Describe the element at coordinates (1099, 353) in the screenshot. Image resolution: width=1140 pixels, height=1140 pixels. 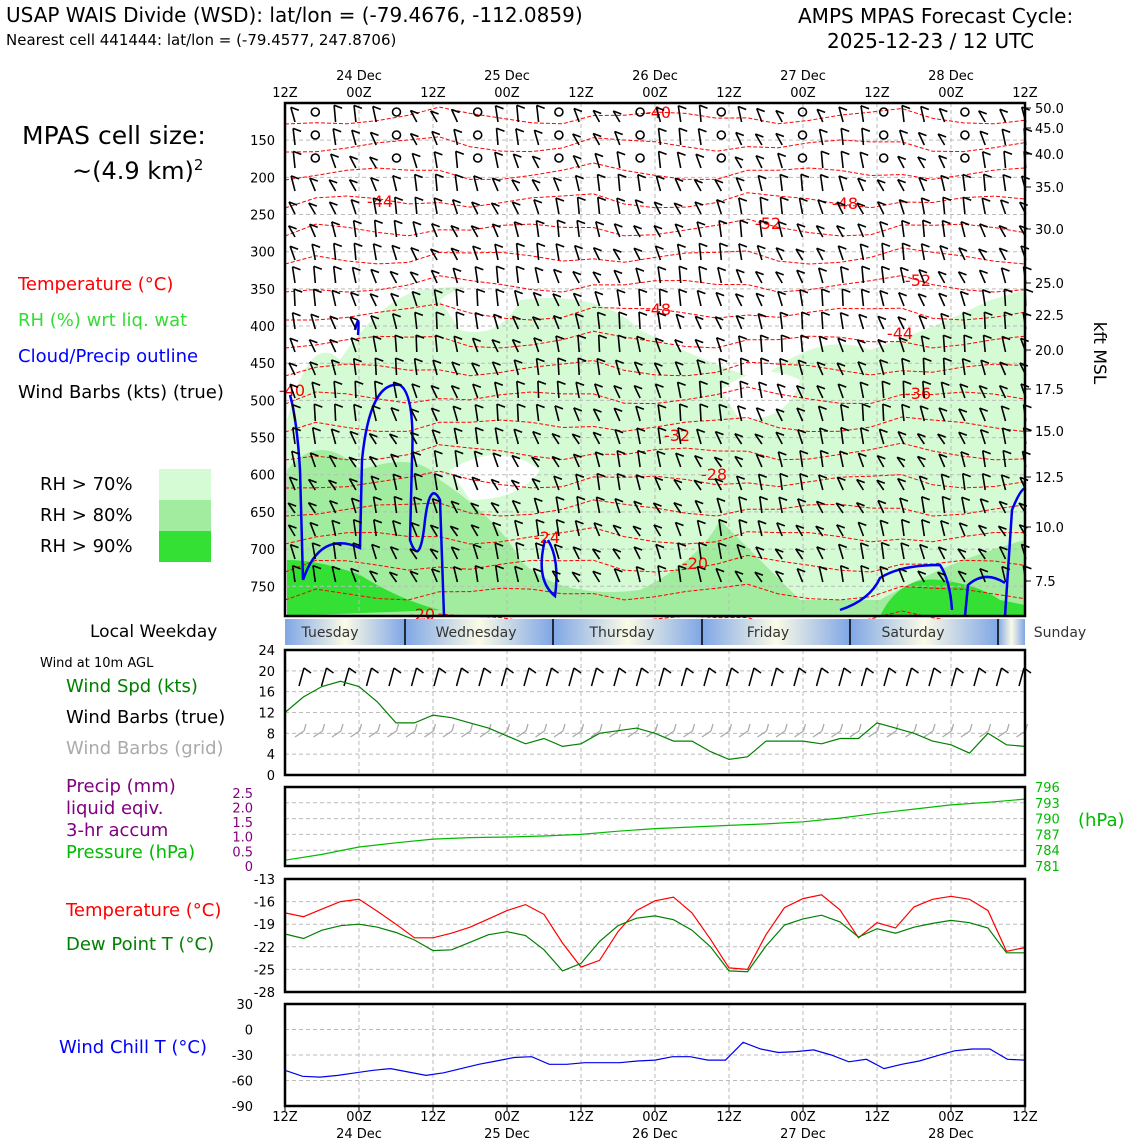
I see `height-axis-title: kft MSL` at that location.